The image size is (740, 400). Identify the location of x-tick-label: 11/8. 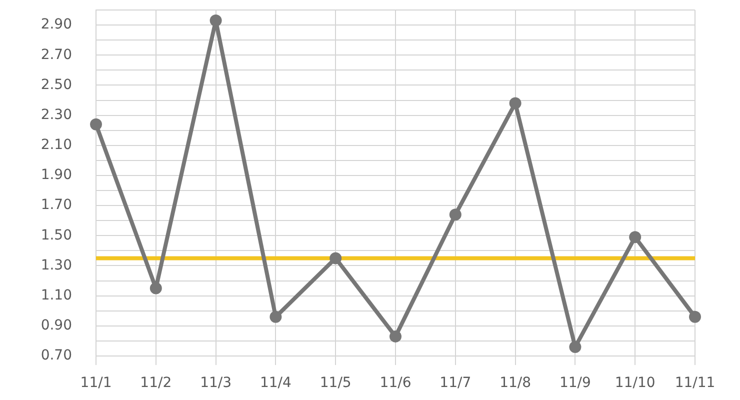
(516, 383).